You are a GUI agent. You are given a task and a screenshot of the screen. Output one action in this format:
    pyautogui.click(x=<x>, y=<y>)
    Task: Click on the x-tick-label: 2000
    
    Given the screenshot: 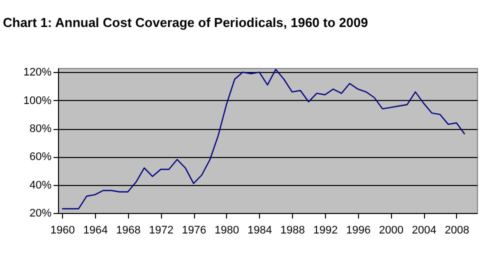 What is the action you would take?
    pyautogui.click(x=391, y=230)
    